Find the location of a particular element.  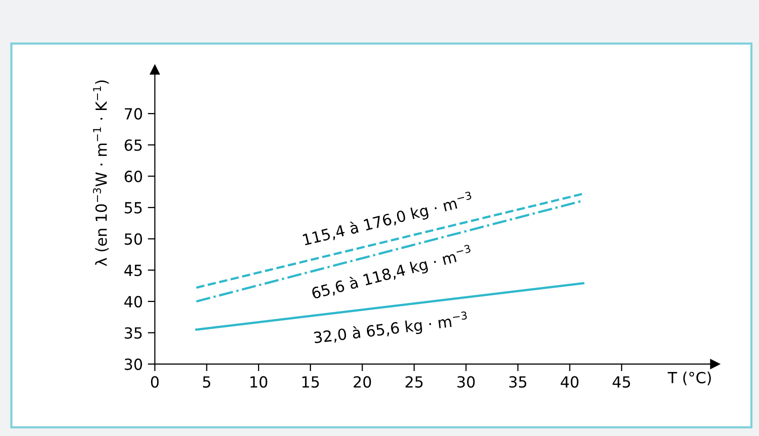

y-tick-label: 60 is located at coordinates (133, 176).